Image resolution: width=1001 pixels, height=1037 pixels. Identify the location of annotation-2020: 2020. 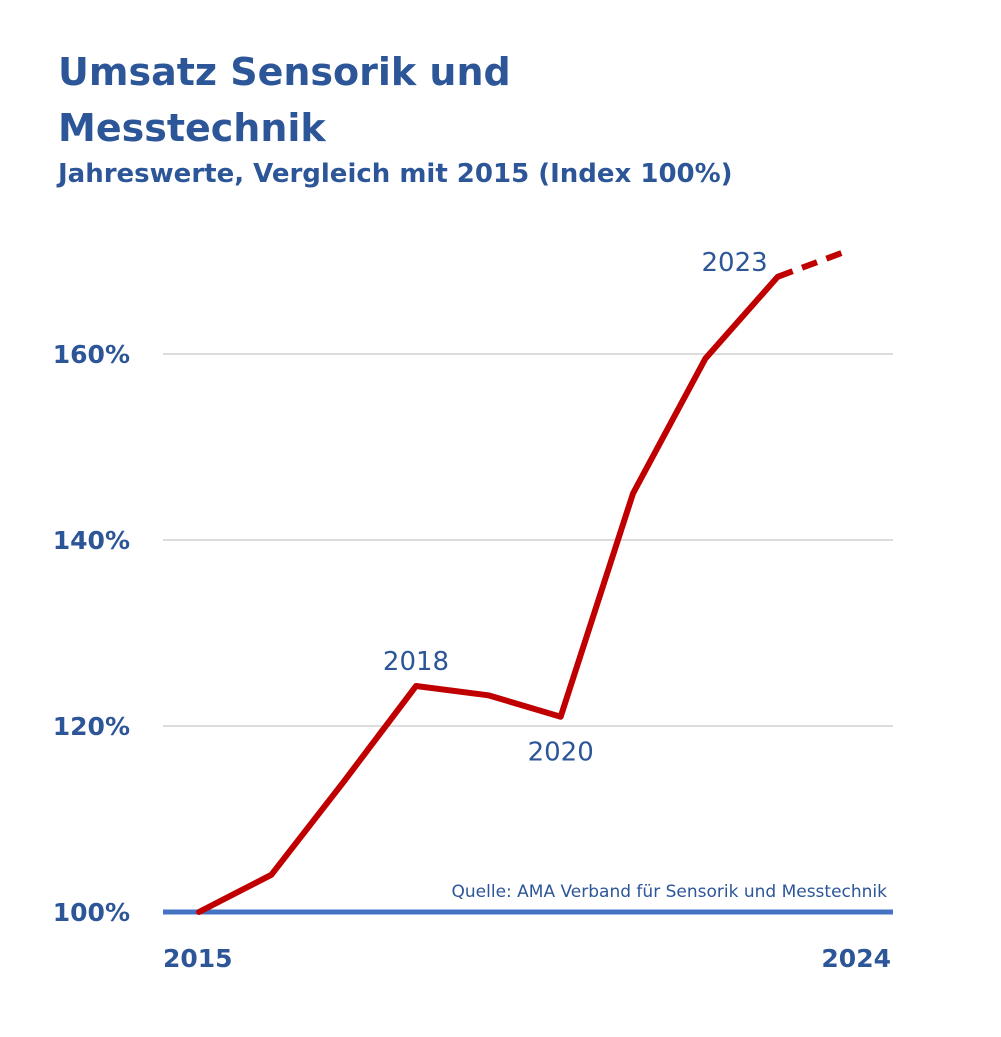
(561, 753).